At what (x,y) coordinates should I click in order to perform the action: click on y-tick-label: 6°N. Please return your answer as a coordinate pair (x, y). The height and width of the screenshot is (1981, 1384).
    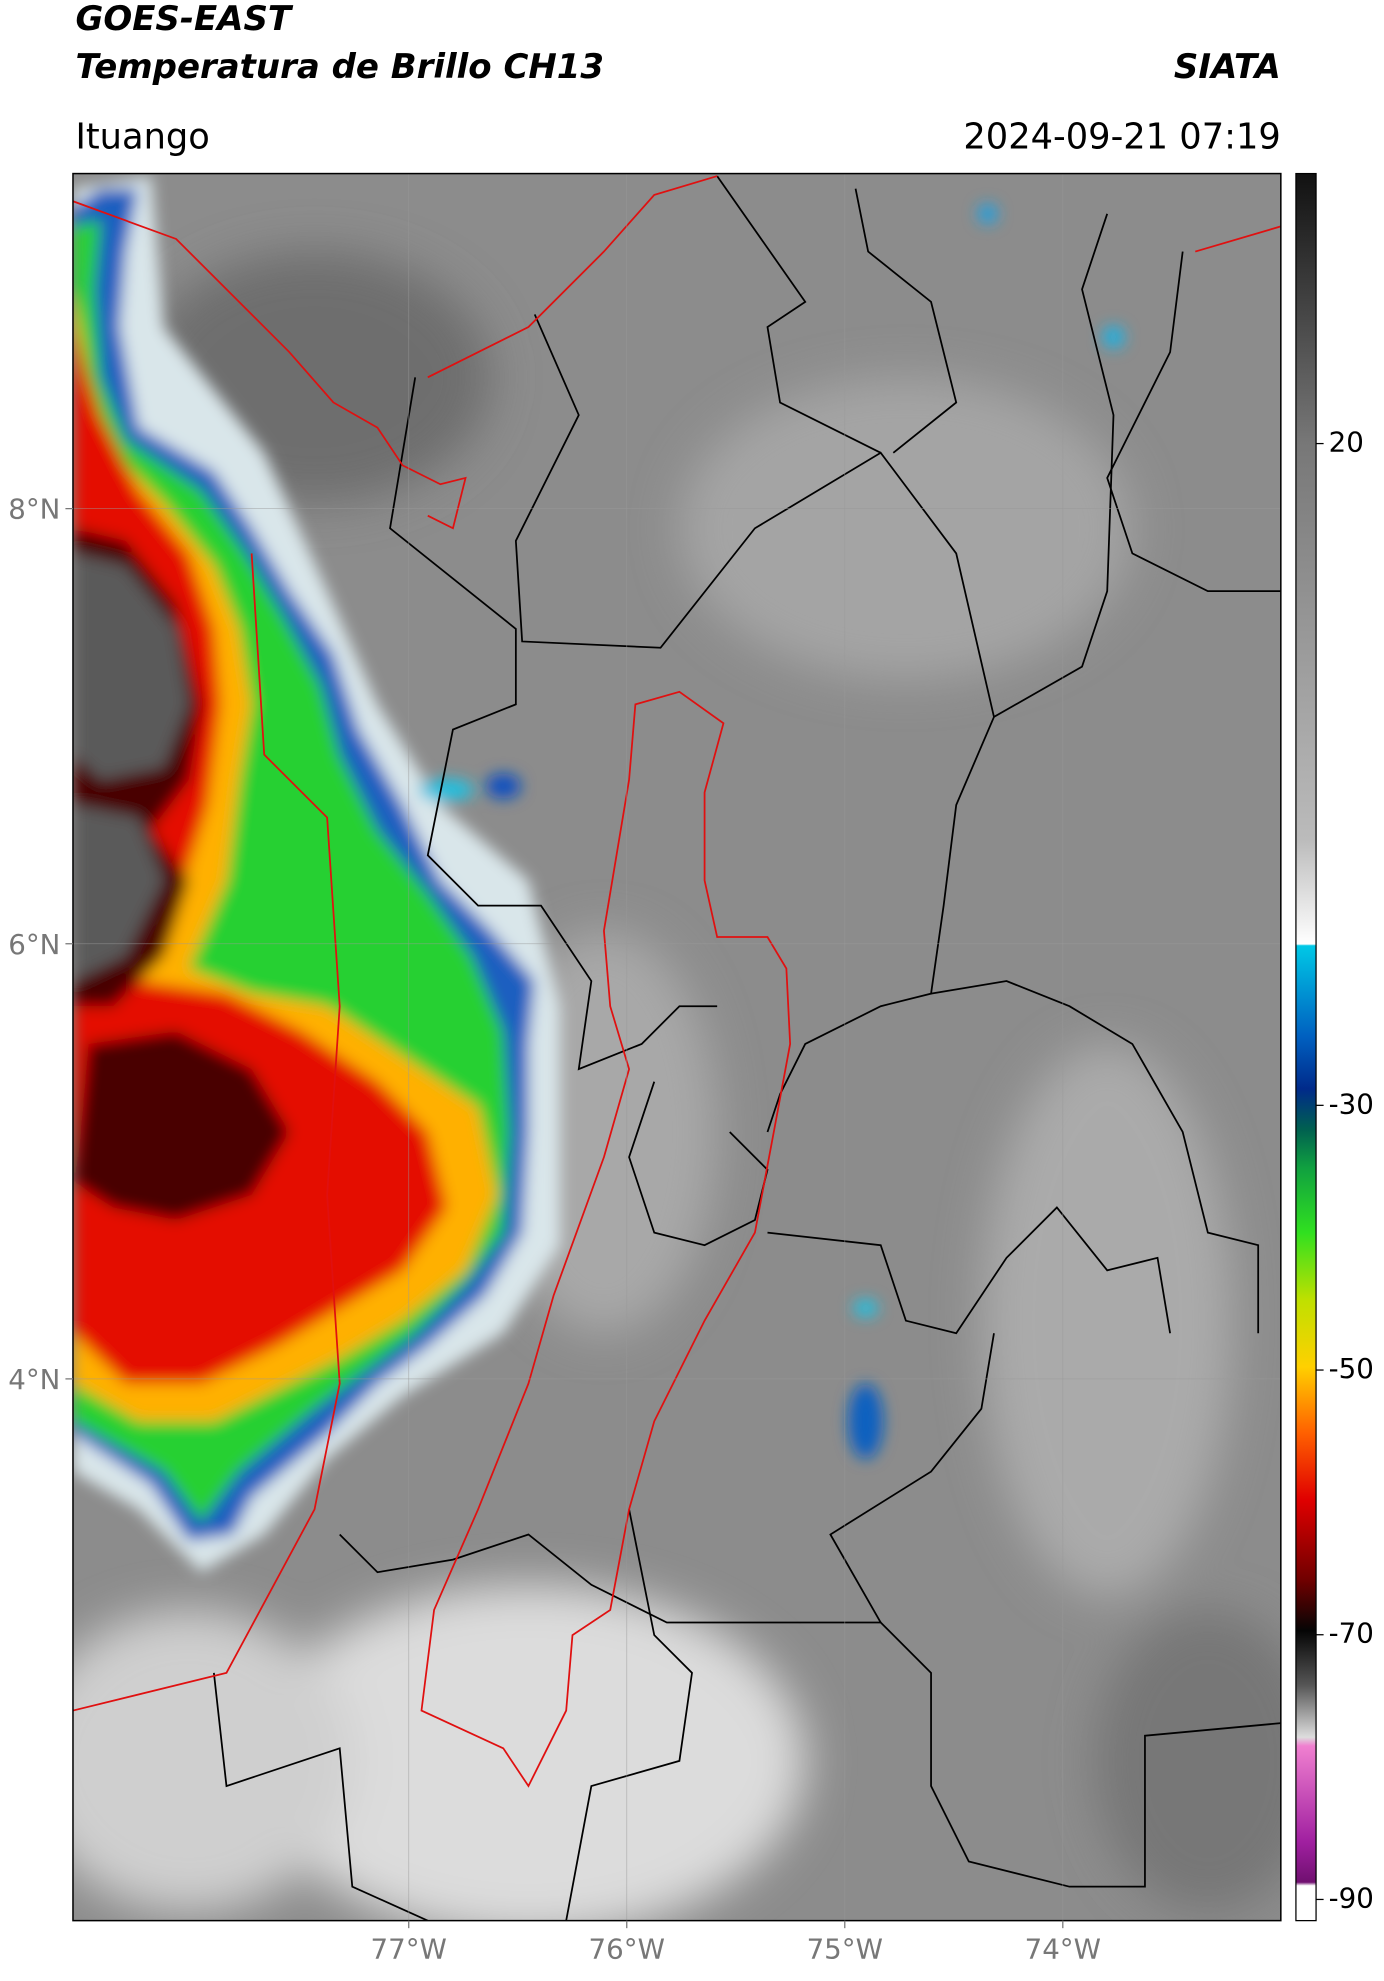
    Looking at the image, I should click on (34, 944).